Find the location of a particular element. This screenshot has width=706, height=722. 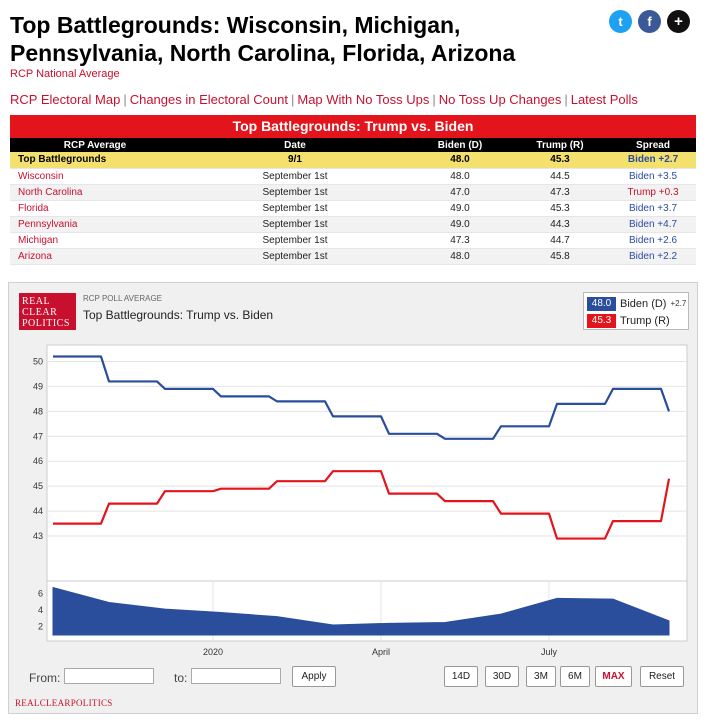

y-tick-label: 46 is located at coordinates (38, 461).